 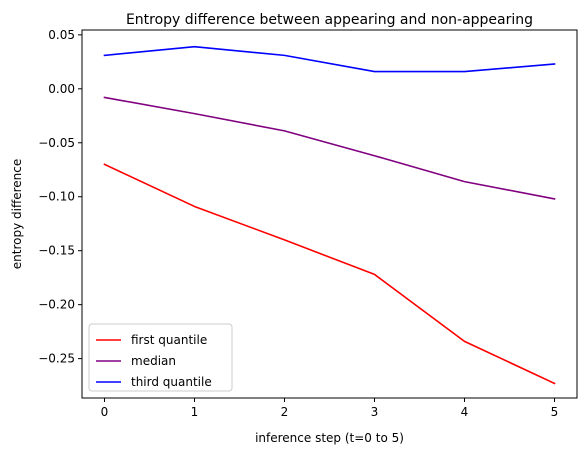 I want to click on legend-label-median: median, so click(x=153, y=361).